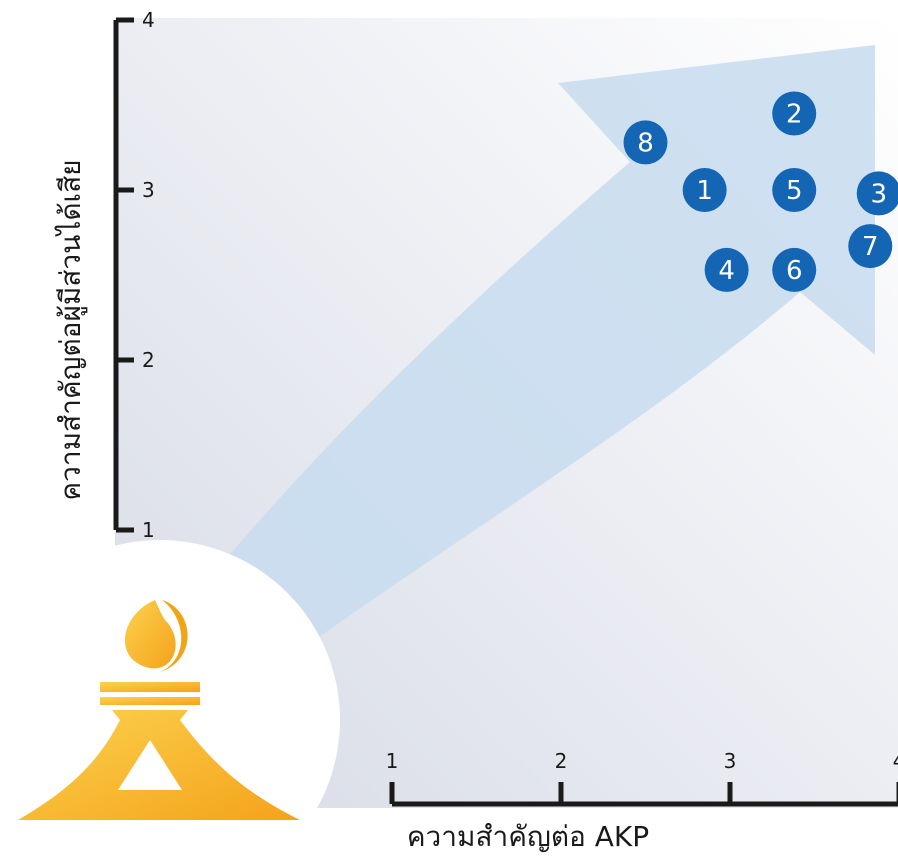 The width and height of the screenshot is (898, 859). I want to click on x-axis: 1 2 3 4 ความสำคัญต่อ AKP, so click(642, 801).